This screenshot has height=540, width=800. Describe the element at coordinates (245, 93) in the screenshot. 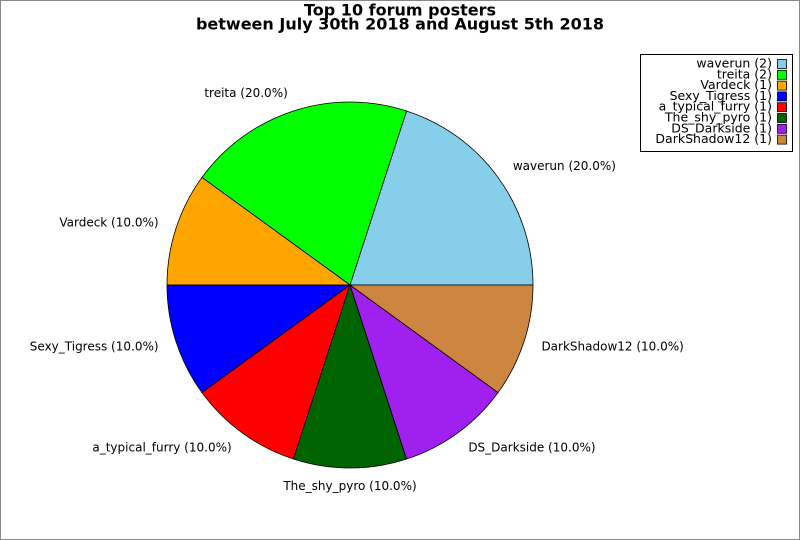

I see `slice-label: treita (20.0%)` at that location.